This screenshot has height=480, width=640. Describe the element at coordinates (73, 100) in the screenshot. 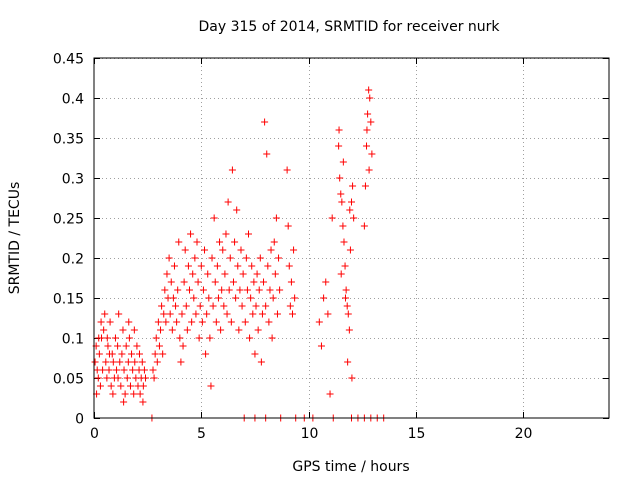

I see `y-tick-label: 0.4` at that location.